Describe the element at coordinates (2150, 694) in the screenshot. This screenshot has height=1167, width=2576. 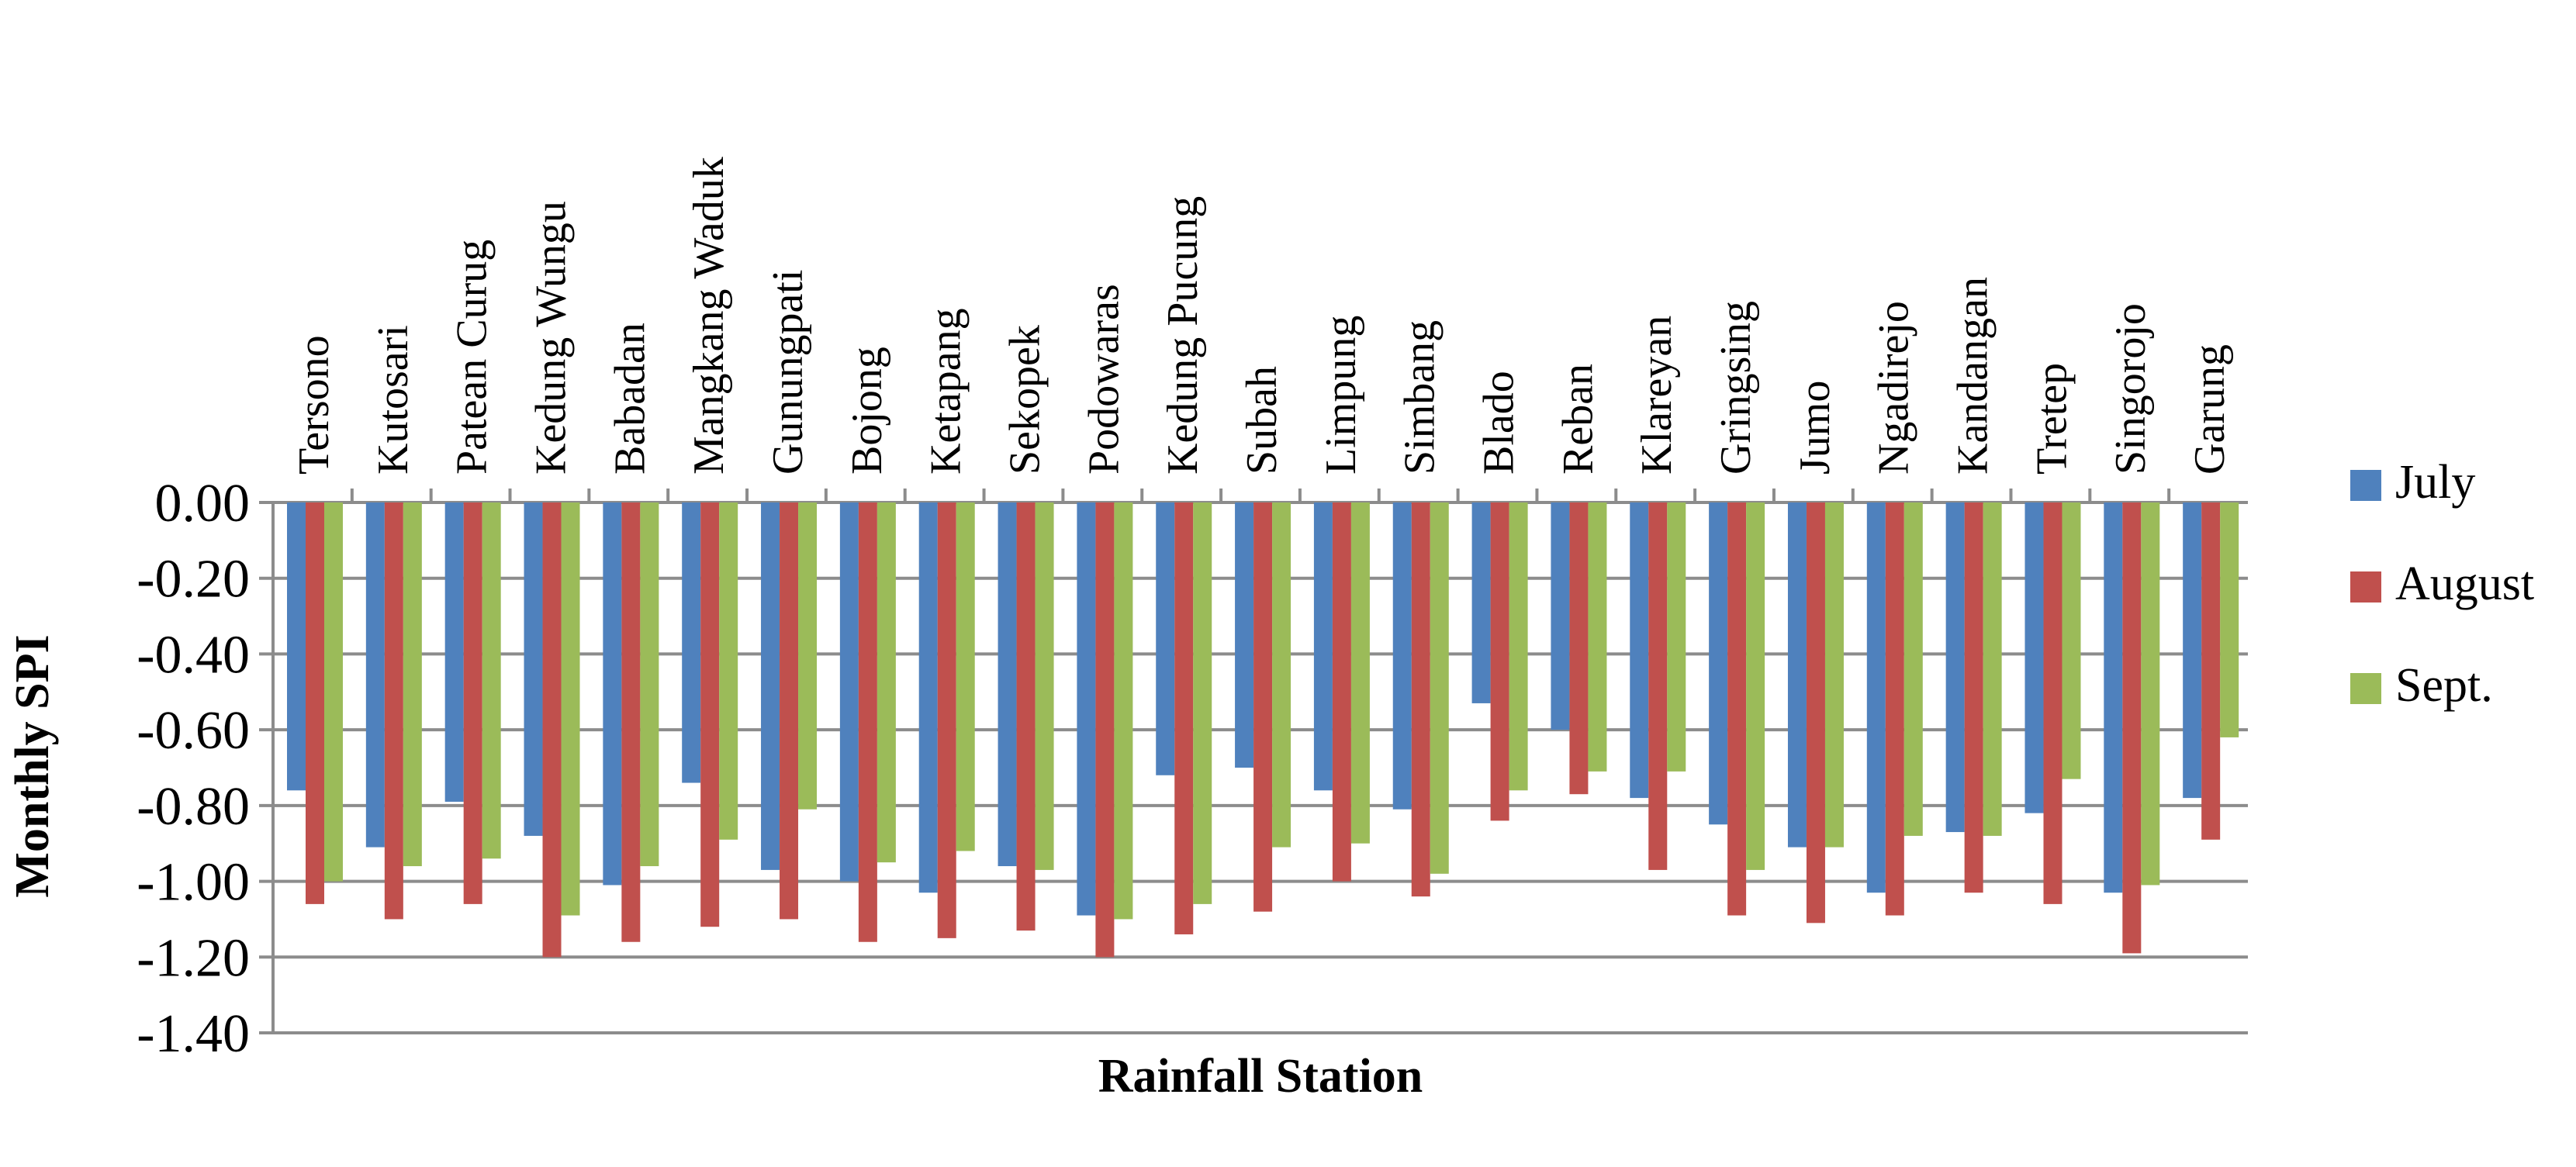
I see `bar-sept-singorojo` at that location.